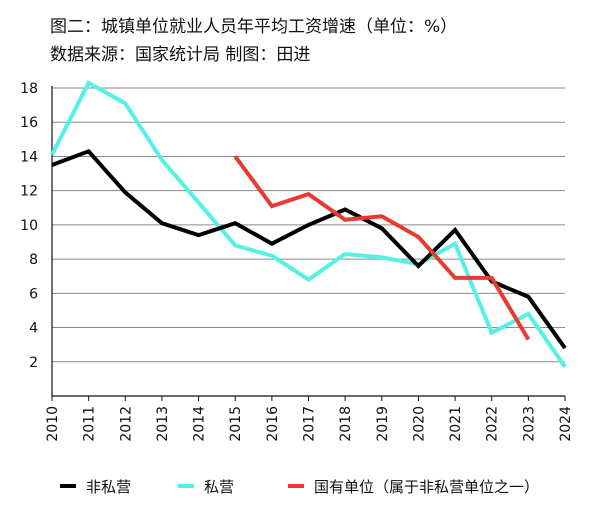 The width and height of the screenshot is (600, 517). What do you see at coordinates (126, 424) in the screenshot?
I see `x-tick-label: 2012` at bounding box center [126, 424].